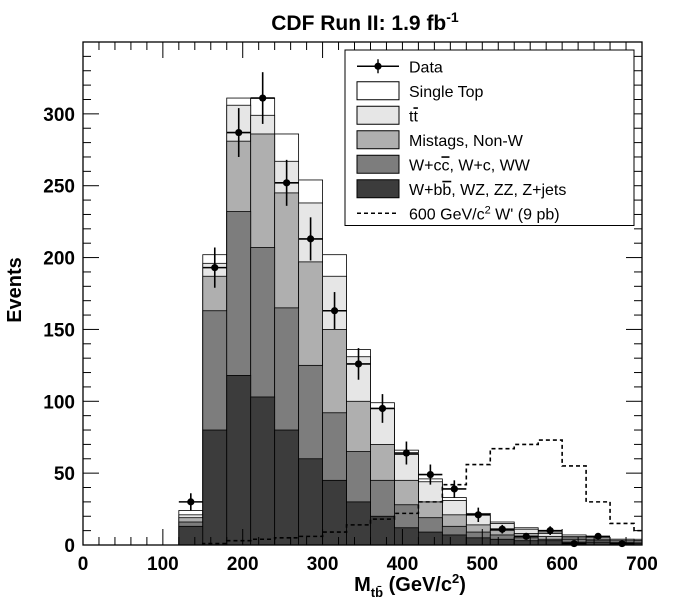 The width and height of the screenshot is (673, 604). Describe the element at coordinates (484, 213) in the screenshot. I see `legend-label: 600 GeV/c2 W' (9 pb)` at that location.